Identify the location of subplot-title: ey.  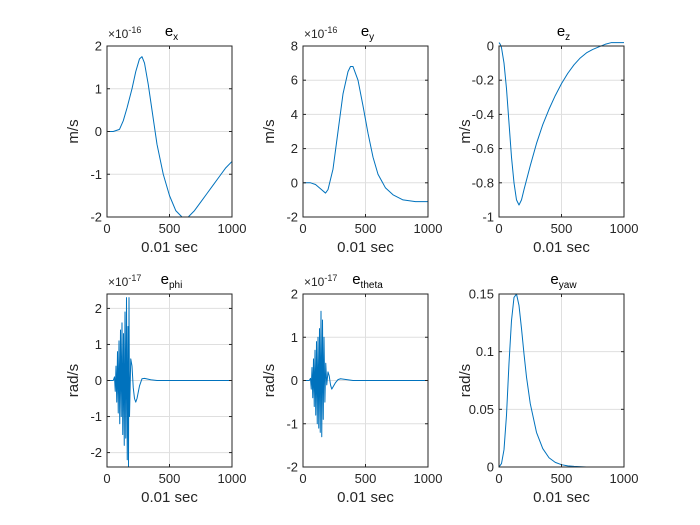
(367, 33).